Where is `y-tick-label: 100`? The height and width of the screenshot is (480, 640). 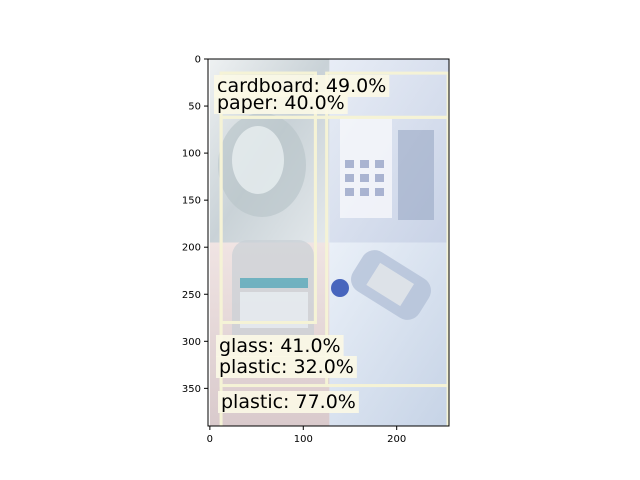
y-tick-label: 100 is located at coordinates (191, 154).